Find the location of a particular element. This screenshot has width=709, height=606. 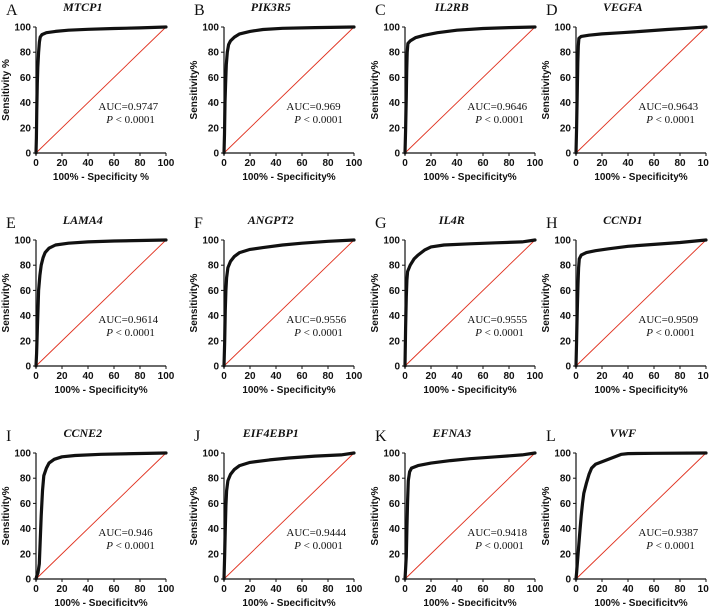

roc-curve-k is located at coordinates (470, 516).